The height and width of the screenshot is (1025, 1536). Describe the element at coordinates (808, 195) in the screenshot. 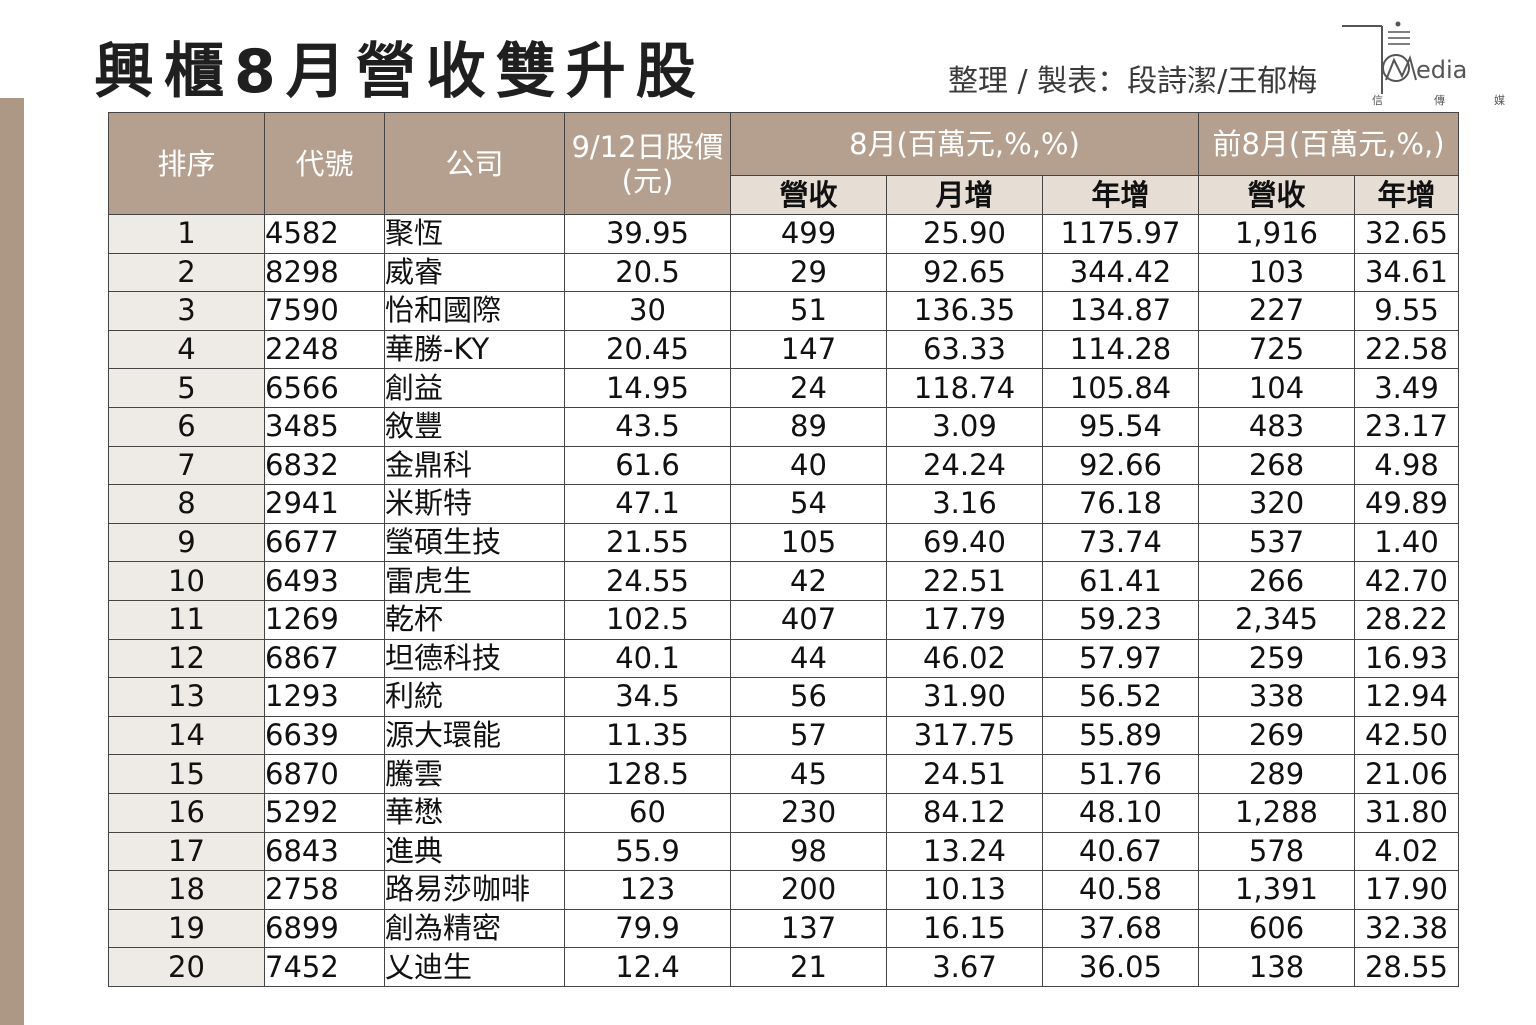

I see `header-aug-revenue: 營收` at that location.